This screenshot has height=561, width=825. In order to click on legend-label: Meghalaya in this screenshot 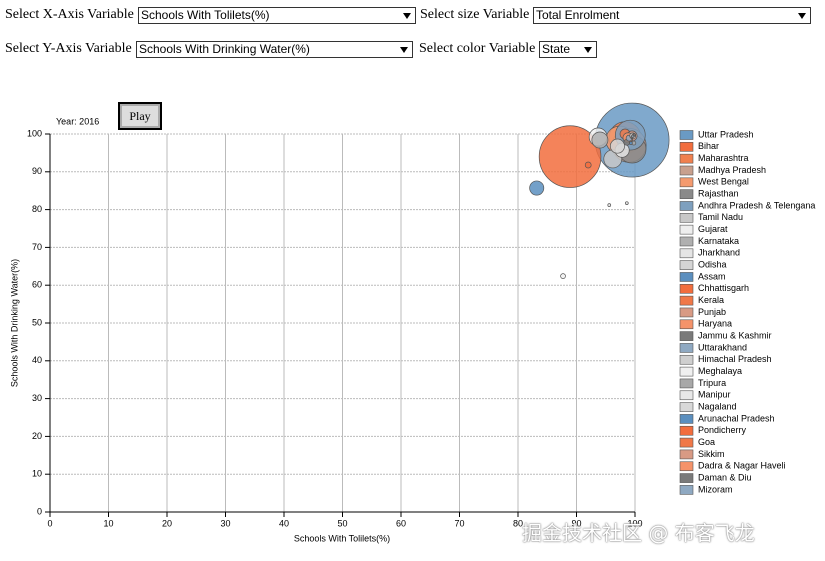, I will do `click(720, 371)`.